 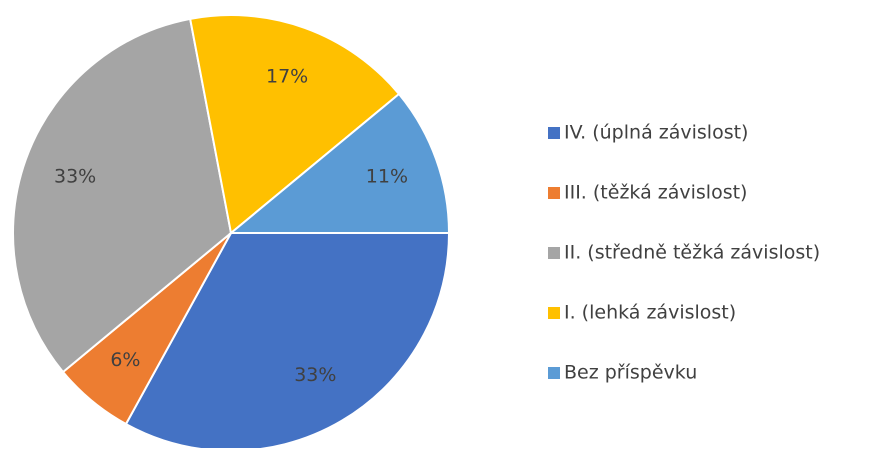 I want to click on data-label: 17%, so click(x=287, y=77).